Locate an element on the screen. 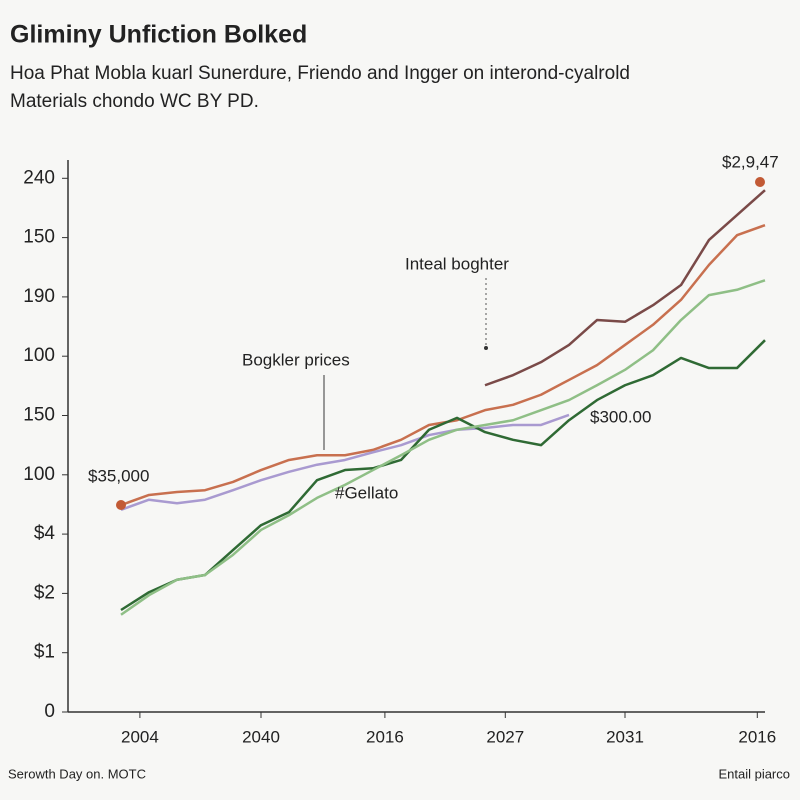 This screenshot has width=800, height=800. y-tick-label: $1 is located at coordinates (44, 652).